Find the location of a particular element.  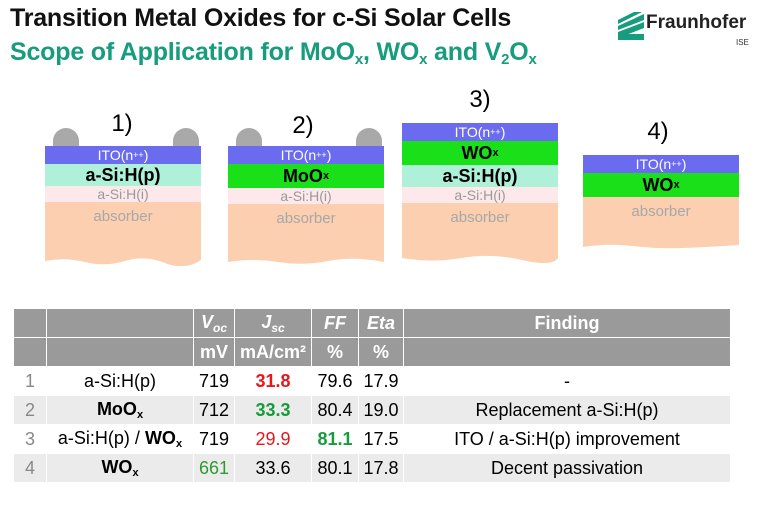

fraunhofer-logo-icon is located at coordinates (631, 26).